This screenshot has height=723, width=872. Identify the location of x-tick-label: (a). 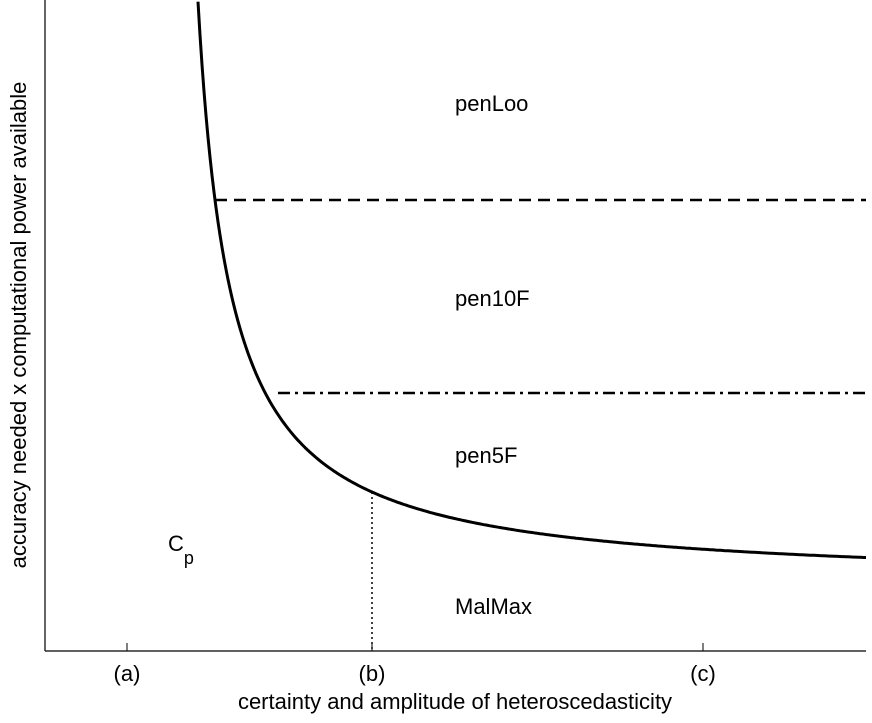
(127, 673).